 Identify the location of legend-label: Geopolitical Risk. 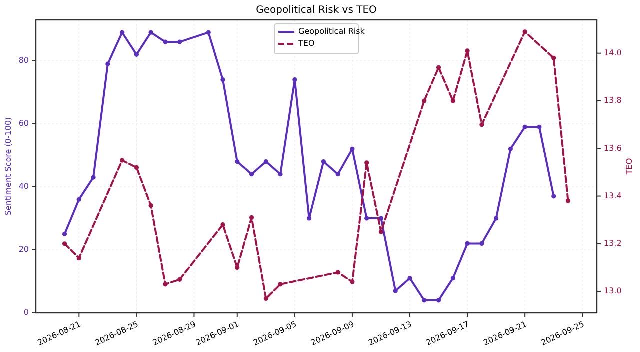
(332, 31).